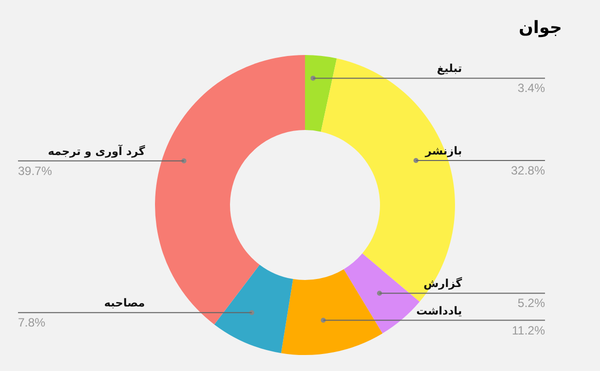 This screenshot has height=371, width=600. Describe the element at coordinates (97, 151) in the screenshot. I see `slice-label: گرد آوری و ترجمه` at that location.